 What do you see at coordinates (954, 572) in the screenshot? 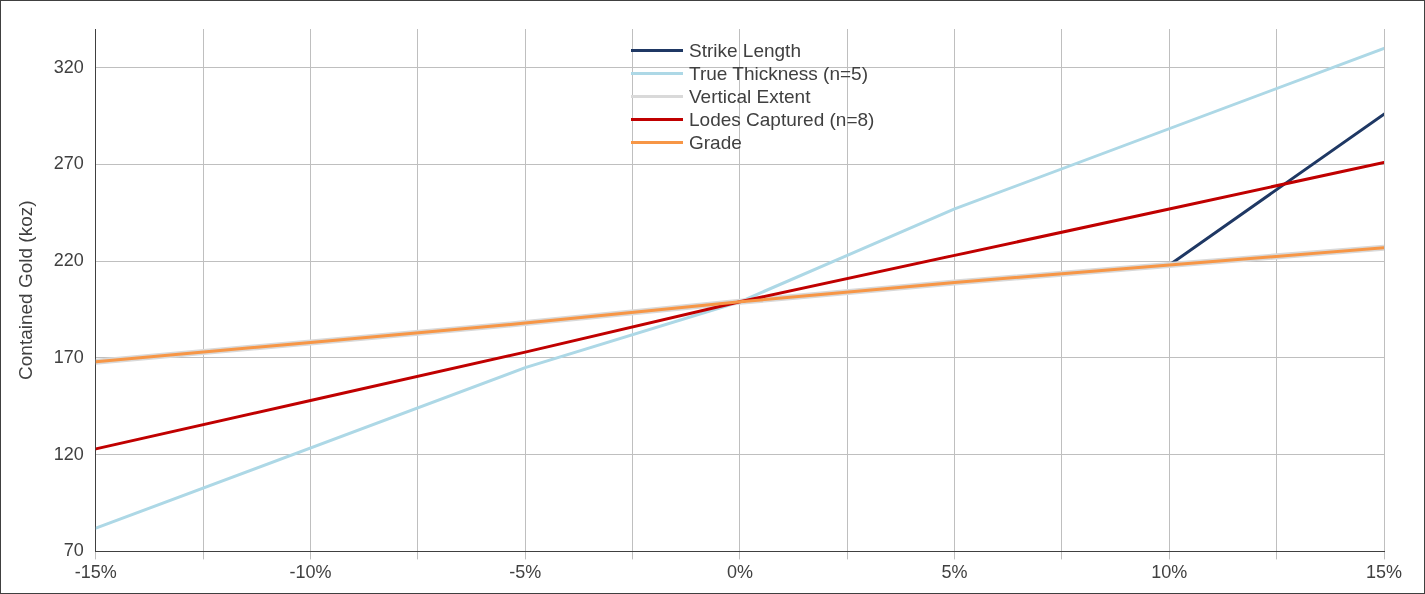
I see `x-tick-label: 5%` at bounding box center [954, 572].